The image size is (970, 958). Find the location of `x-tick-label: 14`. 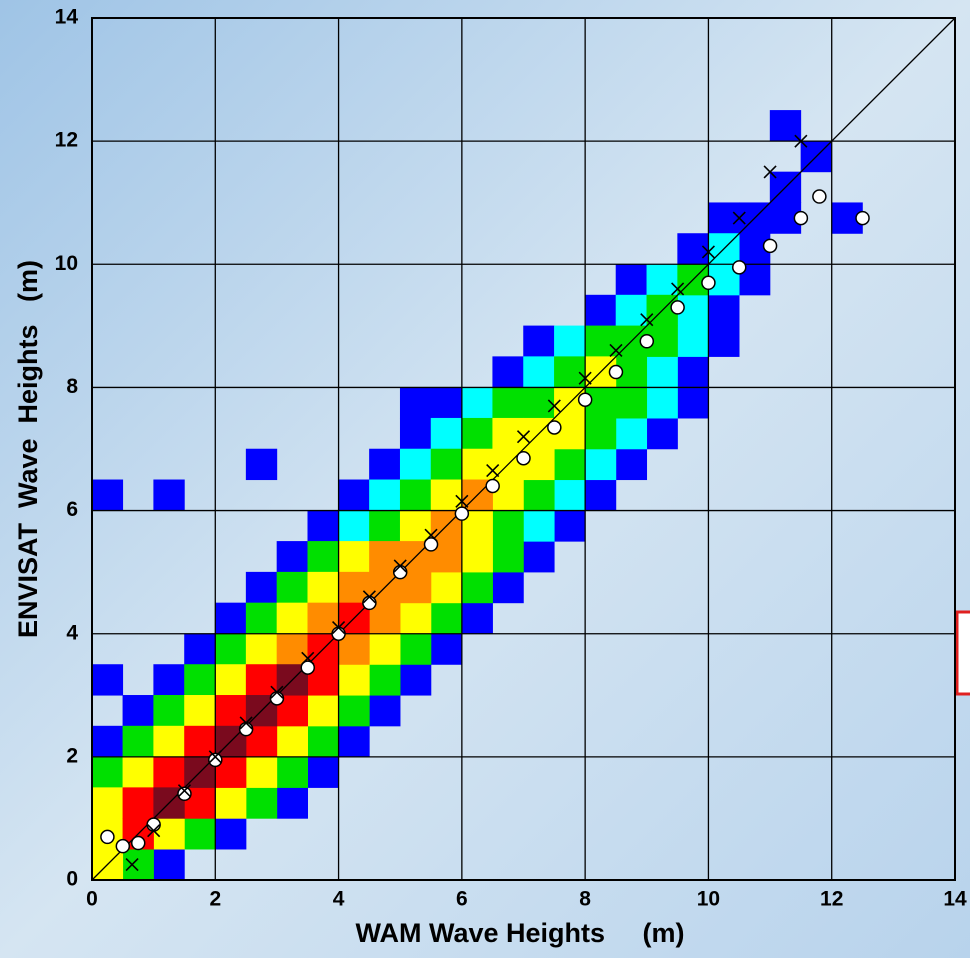

x-tick-label: 14 is located at coordinates (955, 899).